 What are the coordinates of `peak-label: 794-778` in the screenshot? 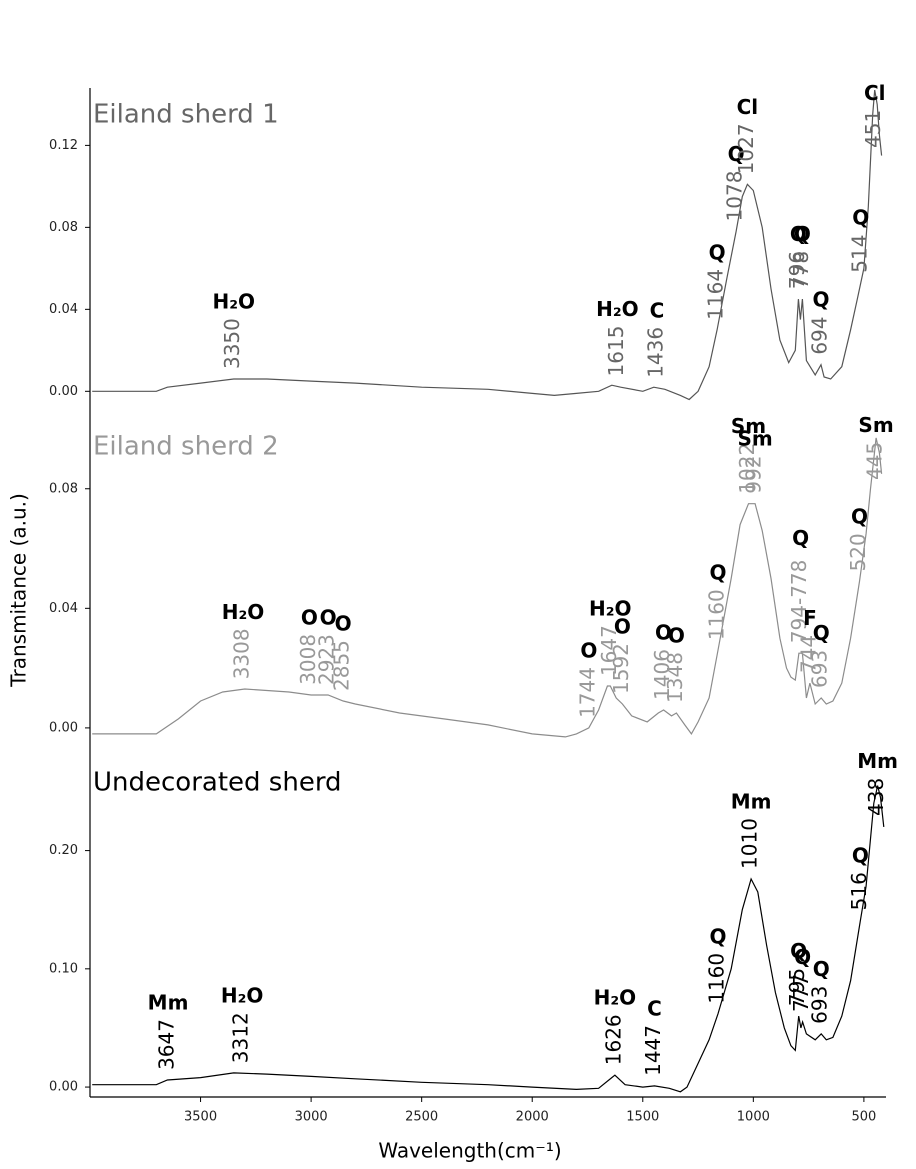 It's located at (799, 602).